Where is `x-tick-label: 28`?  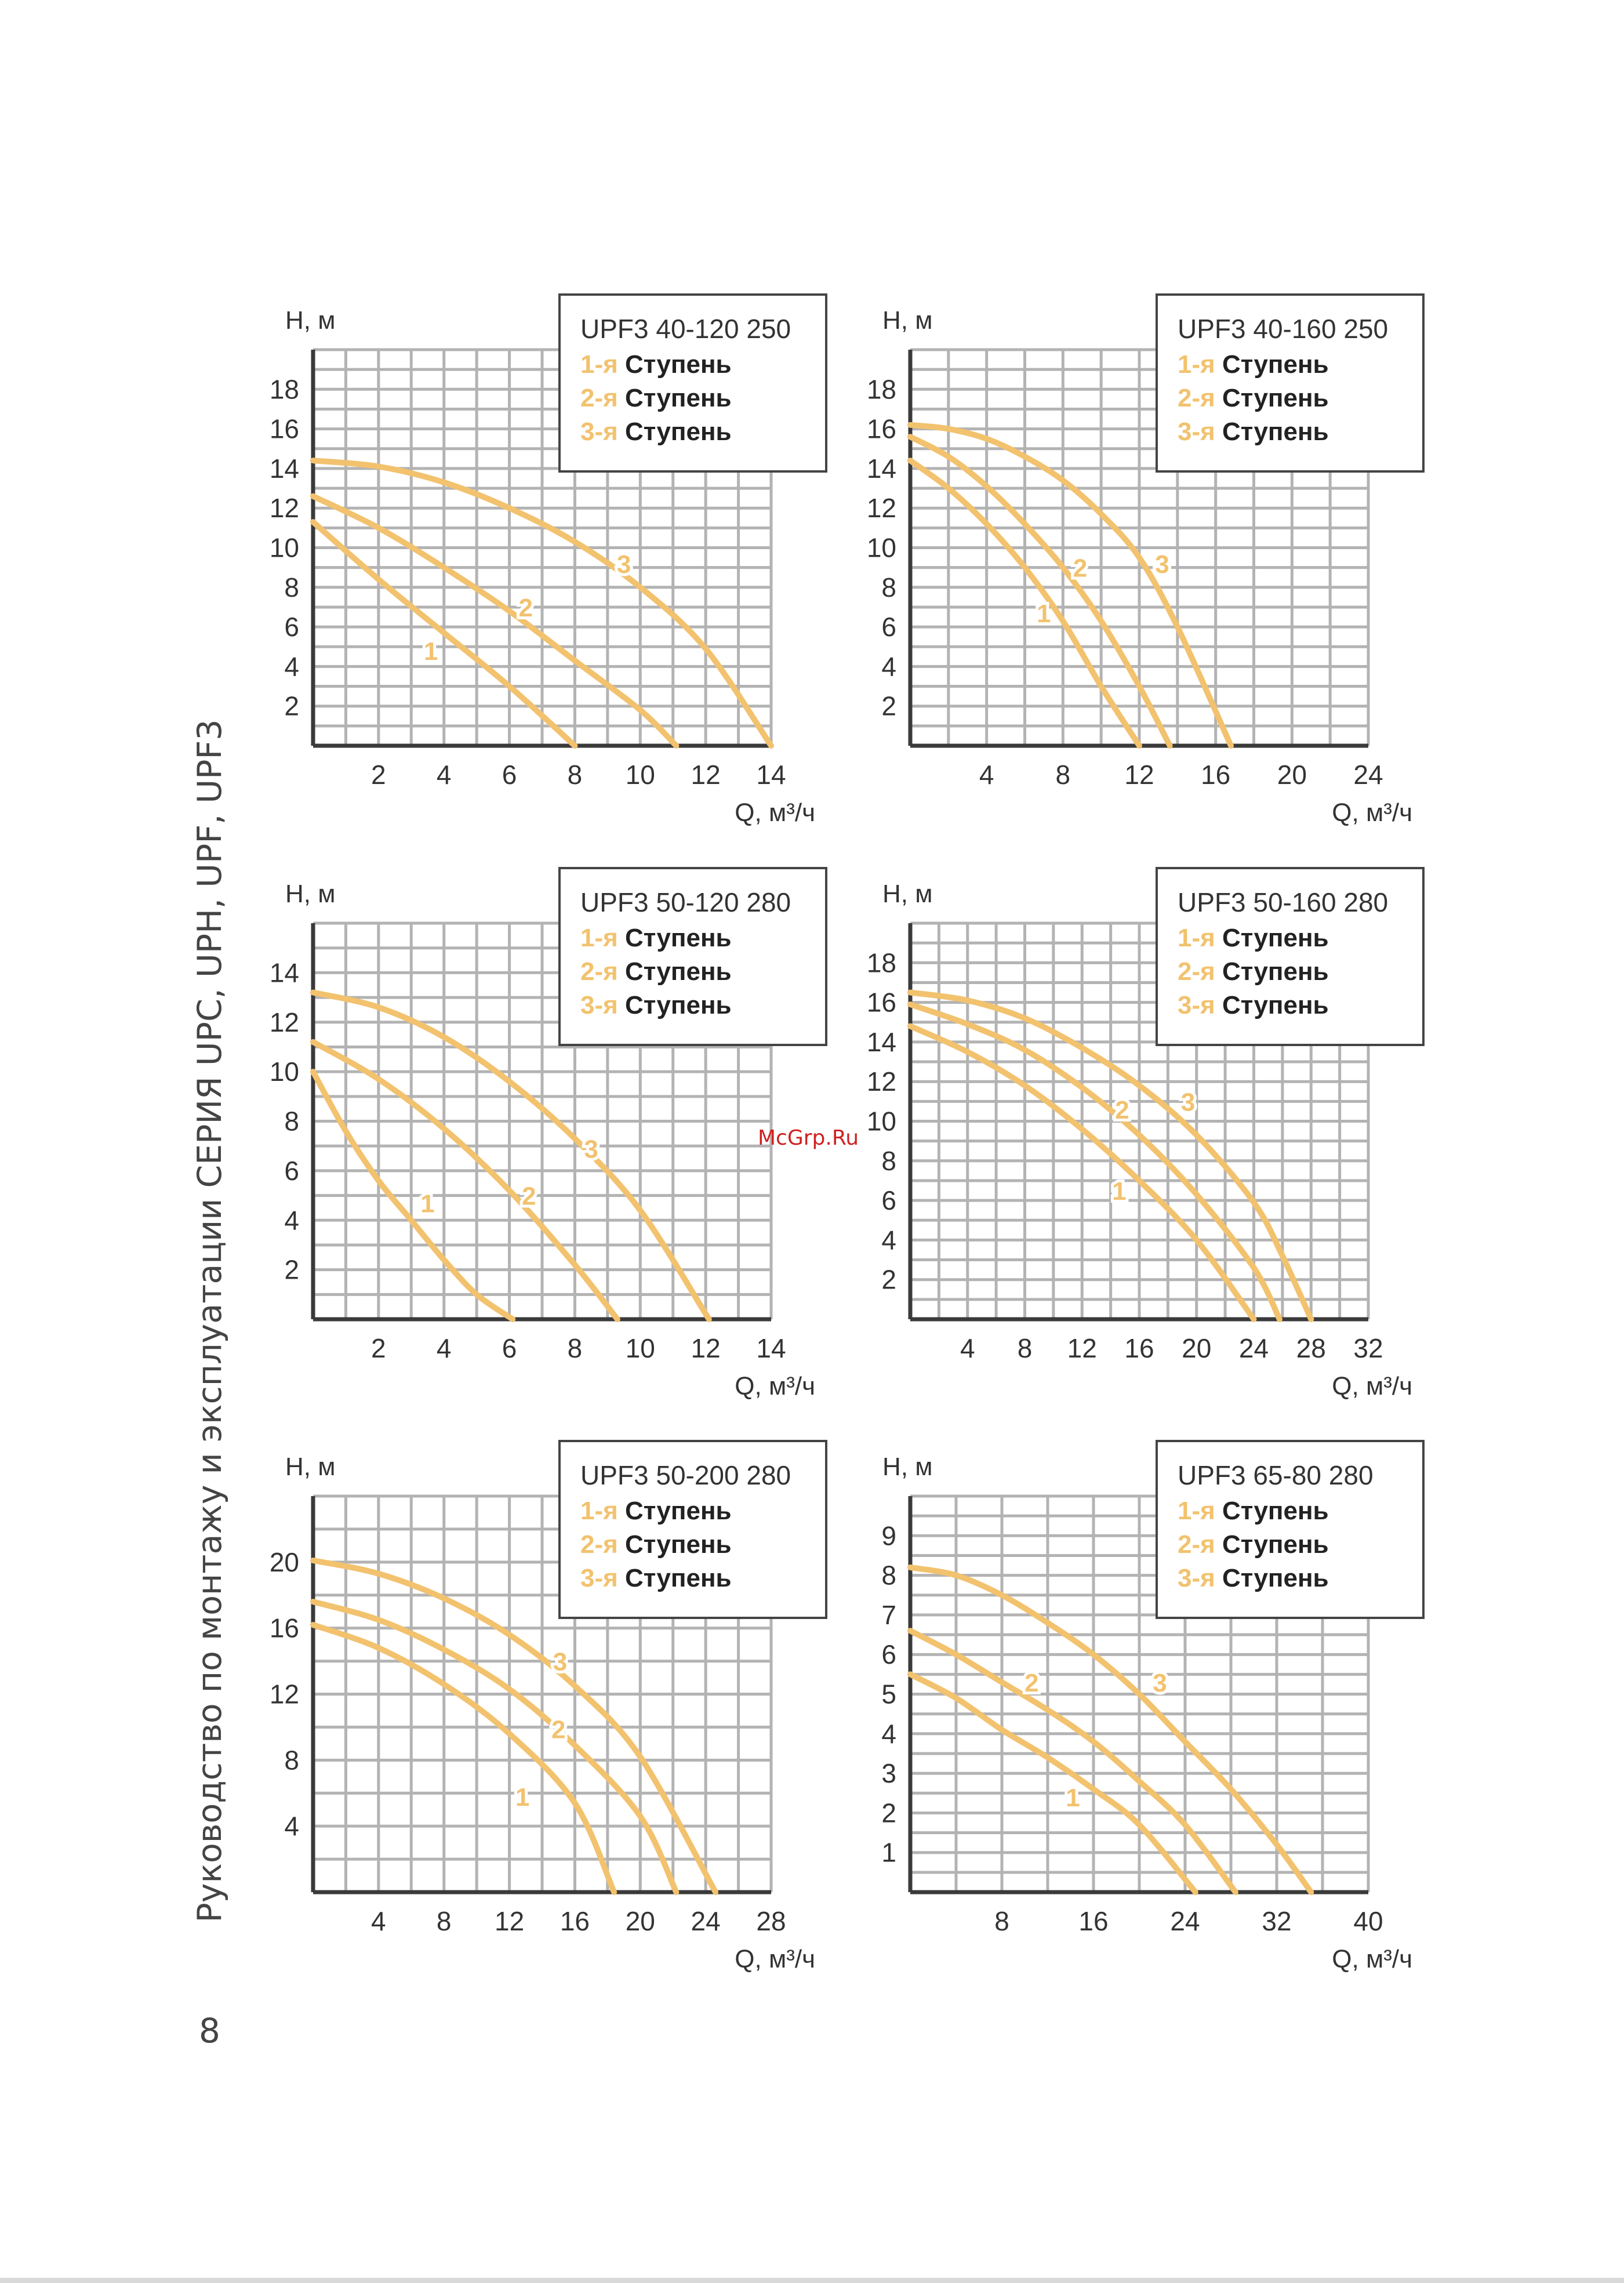 x-tick-label: 28 is located at coordinates (1311, 1348).